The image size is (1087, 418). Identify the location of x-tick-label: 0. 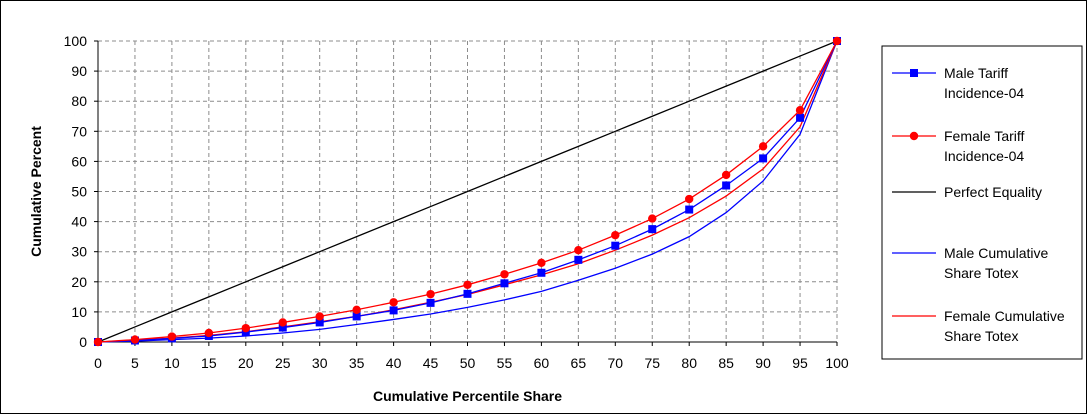
(98, 363).